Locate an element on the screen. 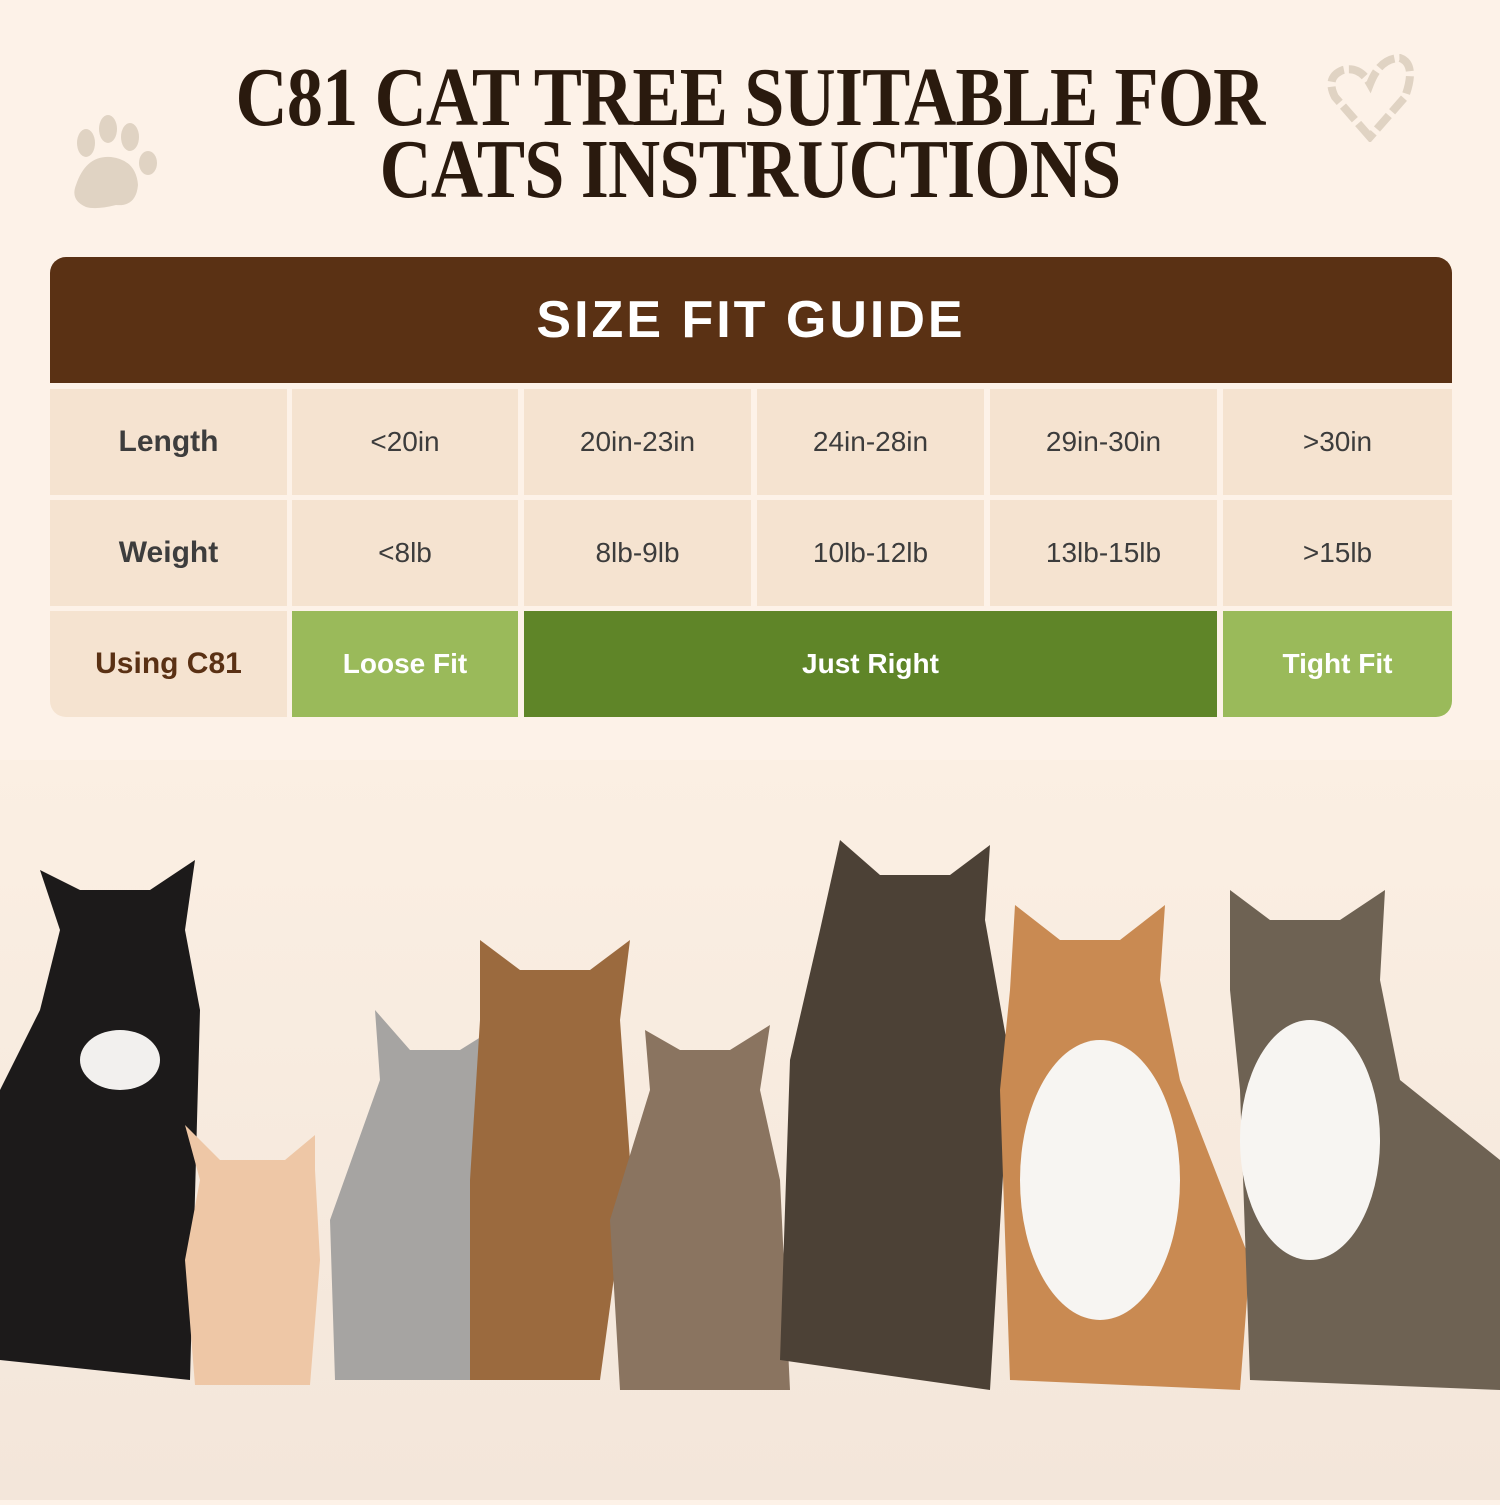 This screenshot has width=1500, height=1505. row-label-weight: Weight is located at coordinates (168, 553).